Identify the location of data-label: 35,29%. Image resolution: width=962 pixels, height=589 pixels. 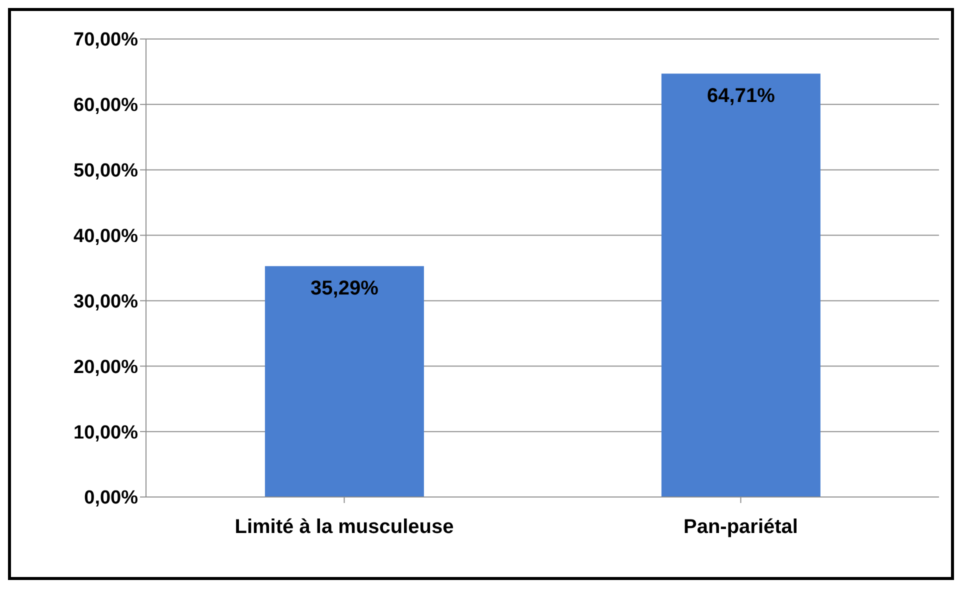
(344, 288).